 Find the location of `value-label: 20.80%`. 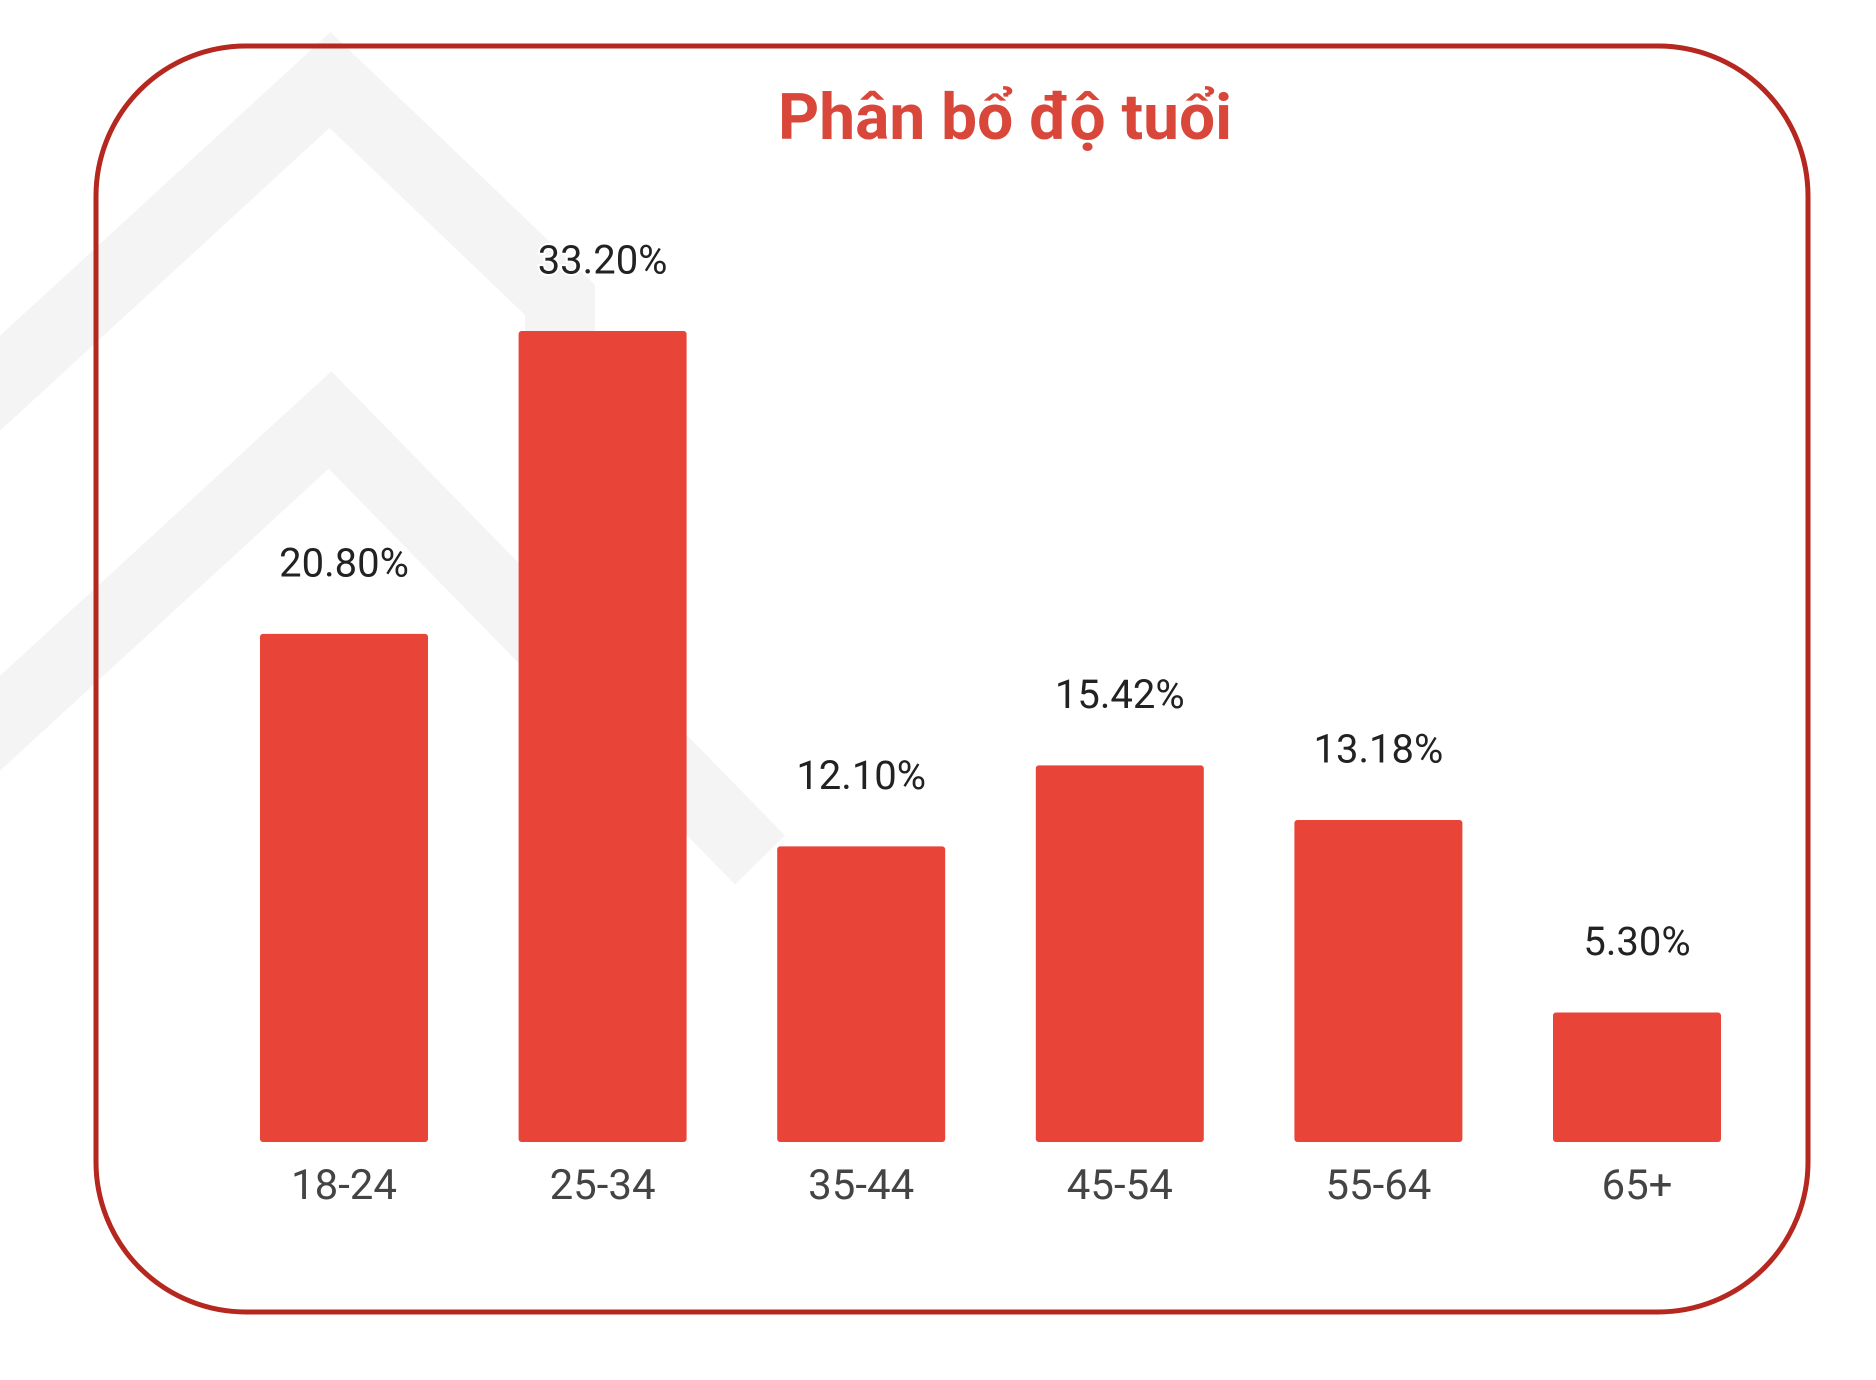

value-label: 20.80% is located at coordinates (344, 562).